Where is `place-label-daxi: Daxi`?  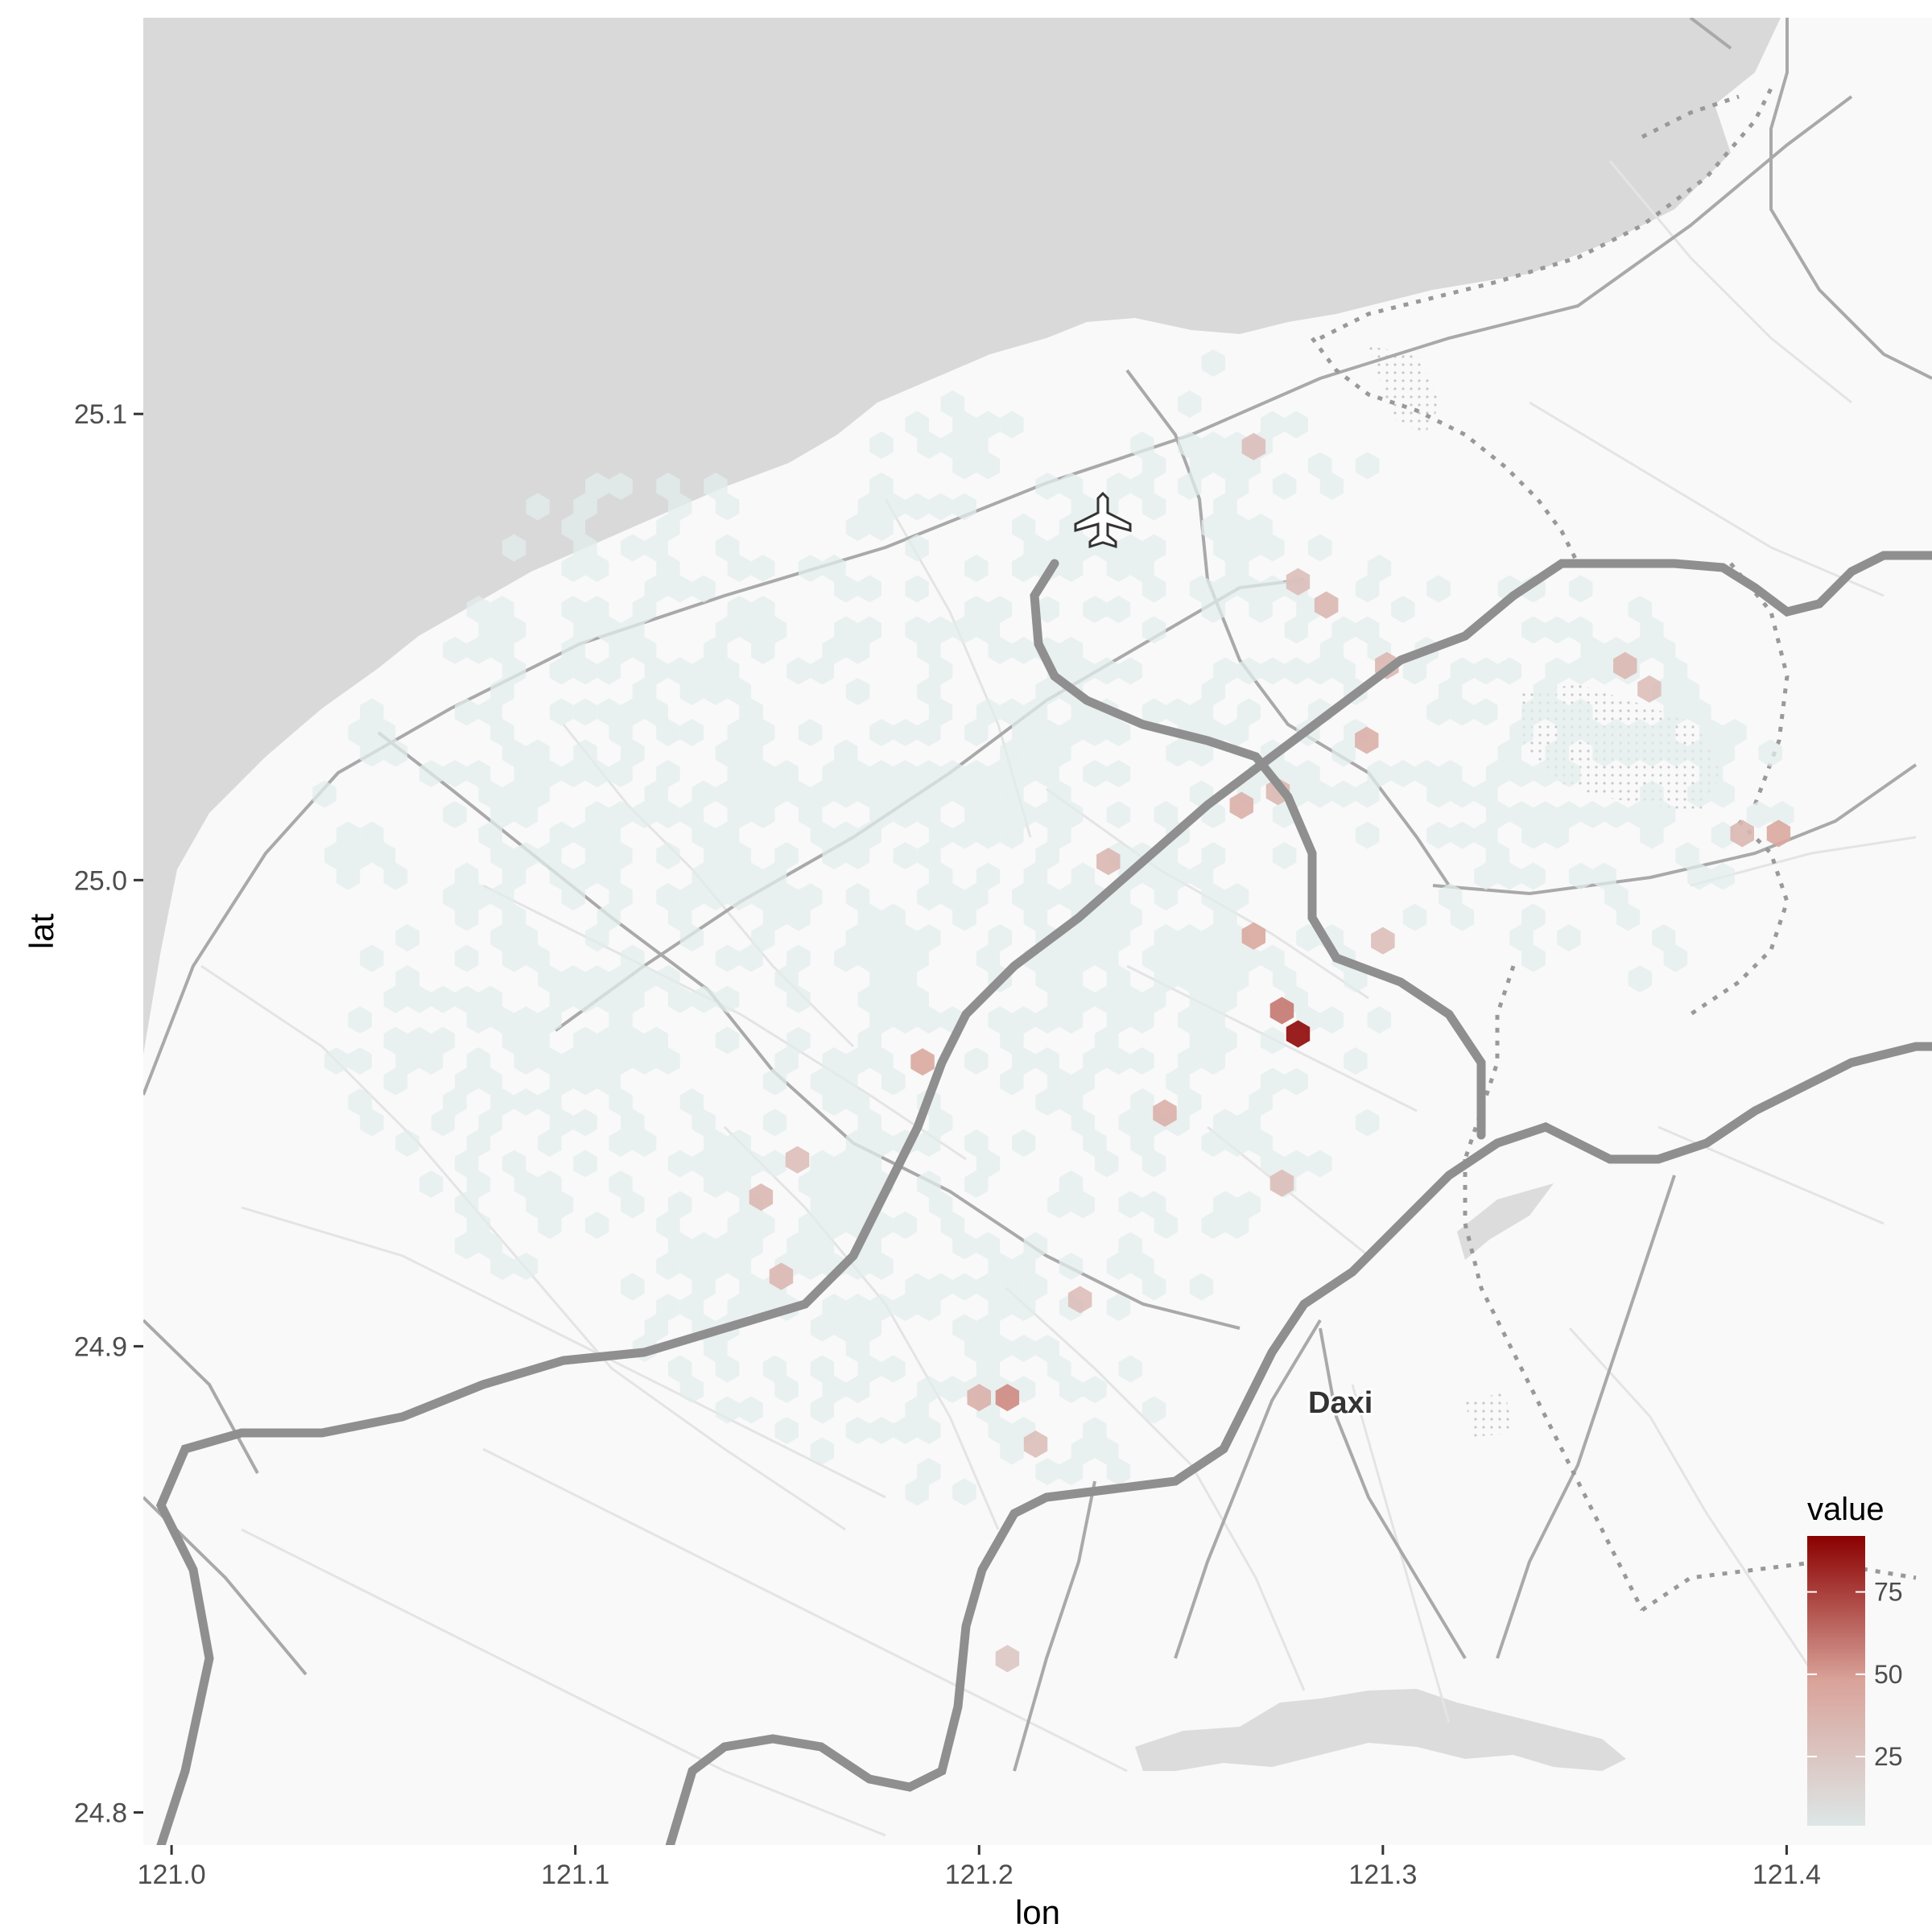
place-label-daxi: Daxi is located at coordinates (1340, 1403).